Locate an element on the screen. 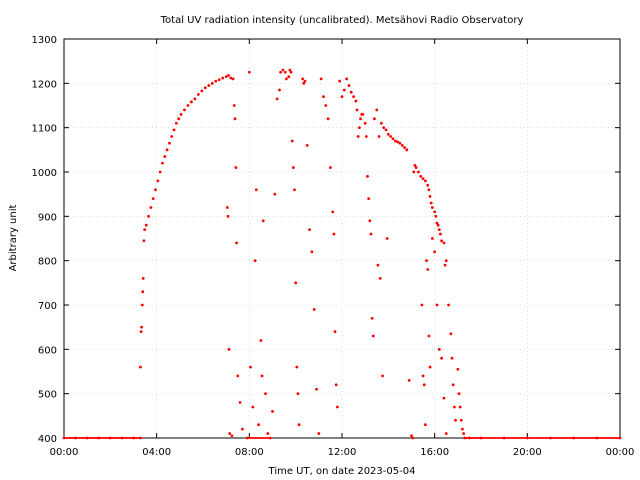 The height and width of the screenshot is (480, 640). y-tick-label: 1000 is located at coordinates (44, 173).